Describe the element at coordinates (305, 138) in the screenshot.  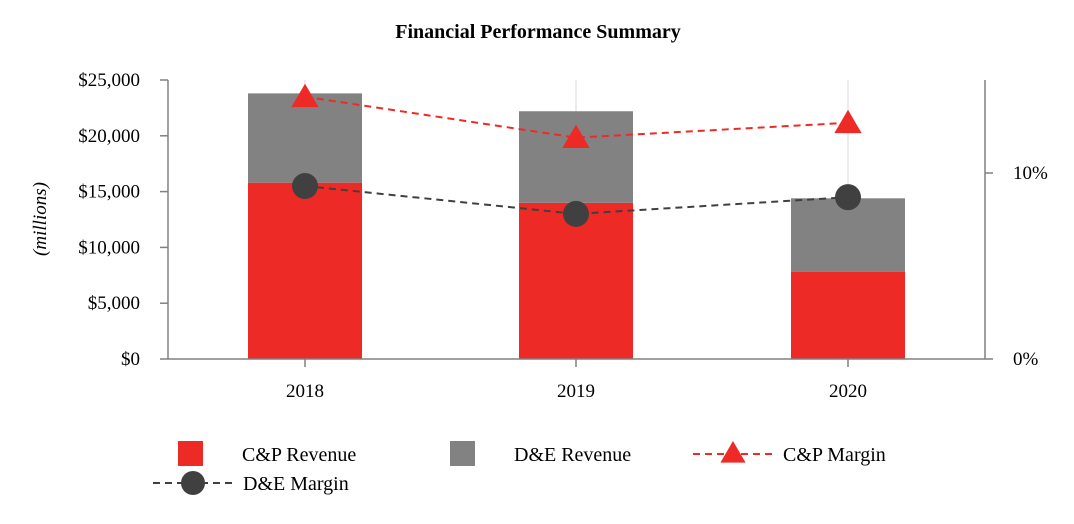
I see `bar-de-revenue-2018` at that location.